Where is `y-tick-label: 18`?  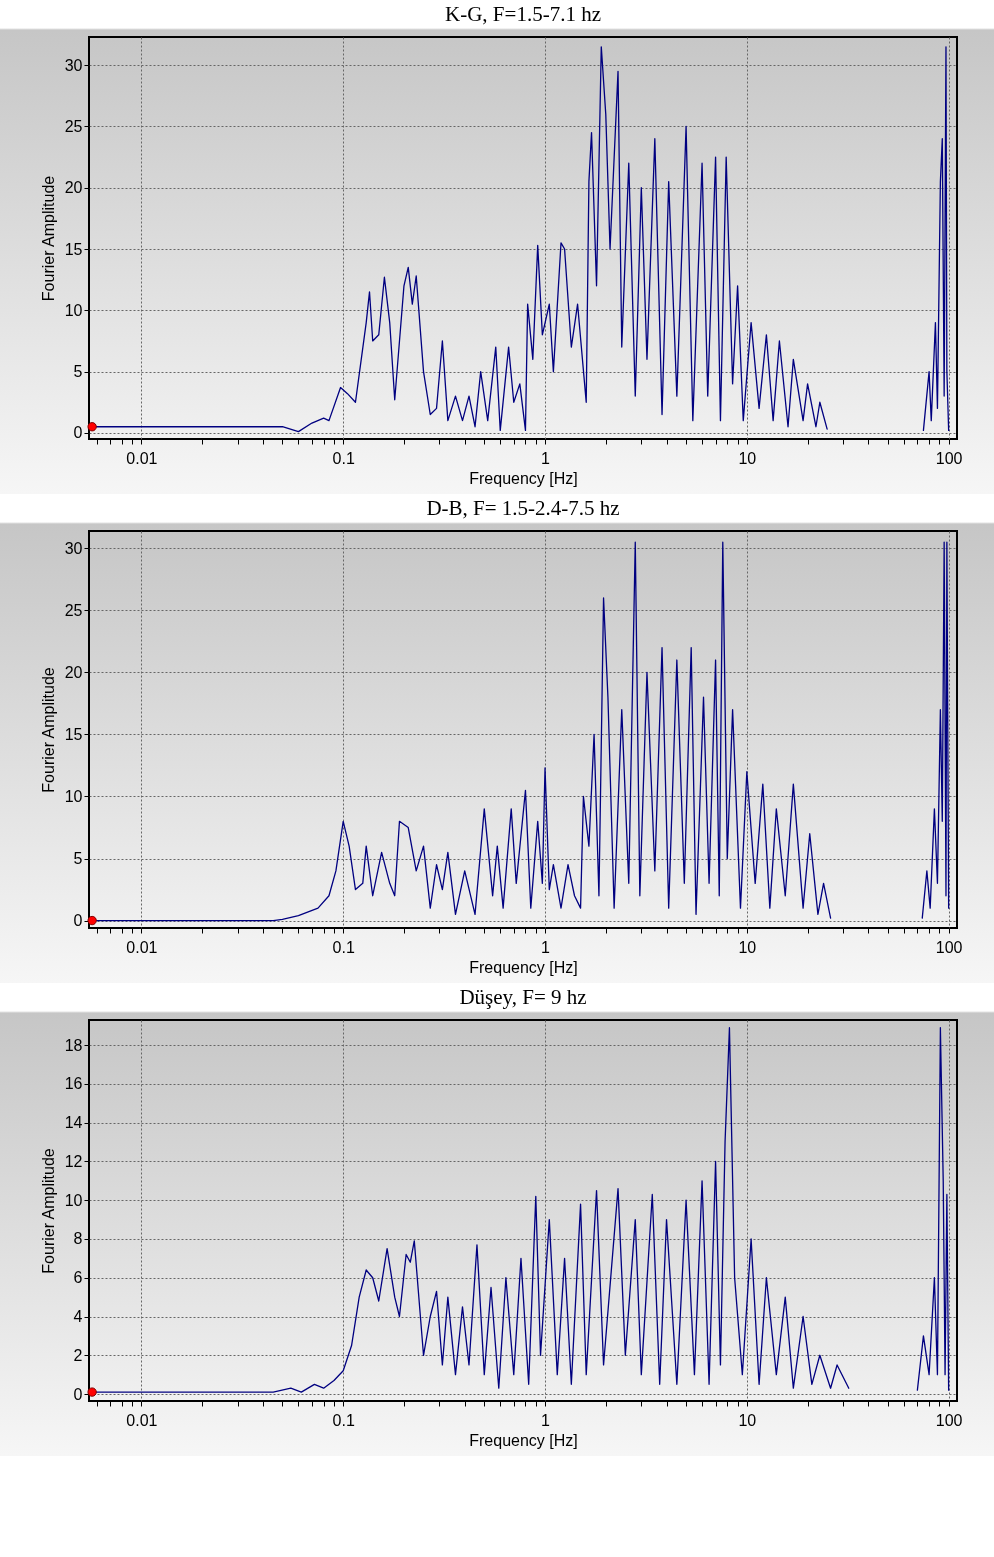
y-tick-label: 18 is located at coordinates (73, 1045).